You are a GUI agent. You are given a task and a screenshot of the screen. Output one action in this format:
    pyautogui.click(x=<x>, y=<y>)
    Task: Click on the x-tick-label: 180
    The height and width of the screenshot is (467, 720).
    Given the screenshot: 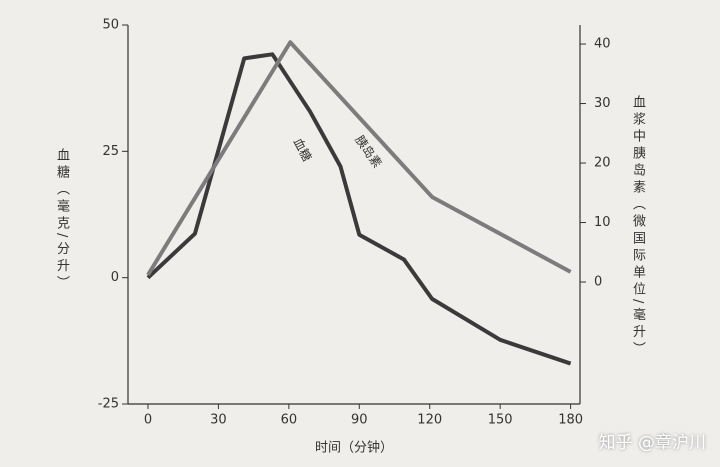 What is the action you would take?
    pyautogui.click(x=570, y=420)
    